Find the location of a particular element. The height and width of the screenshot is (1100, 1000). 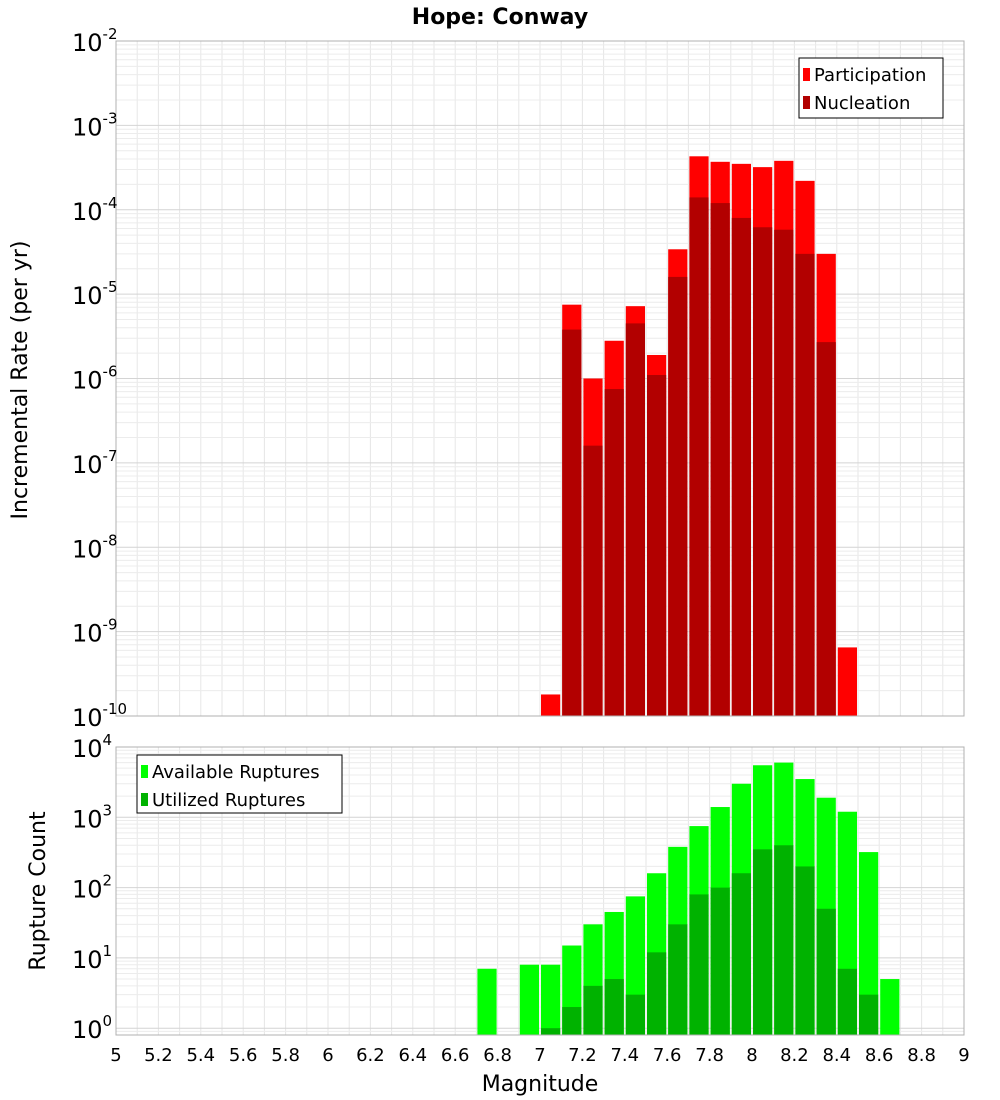

x-tick-label: 6.8 is located at coordinates (497, 1055).